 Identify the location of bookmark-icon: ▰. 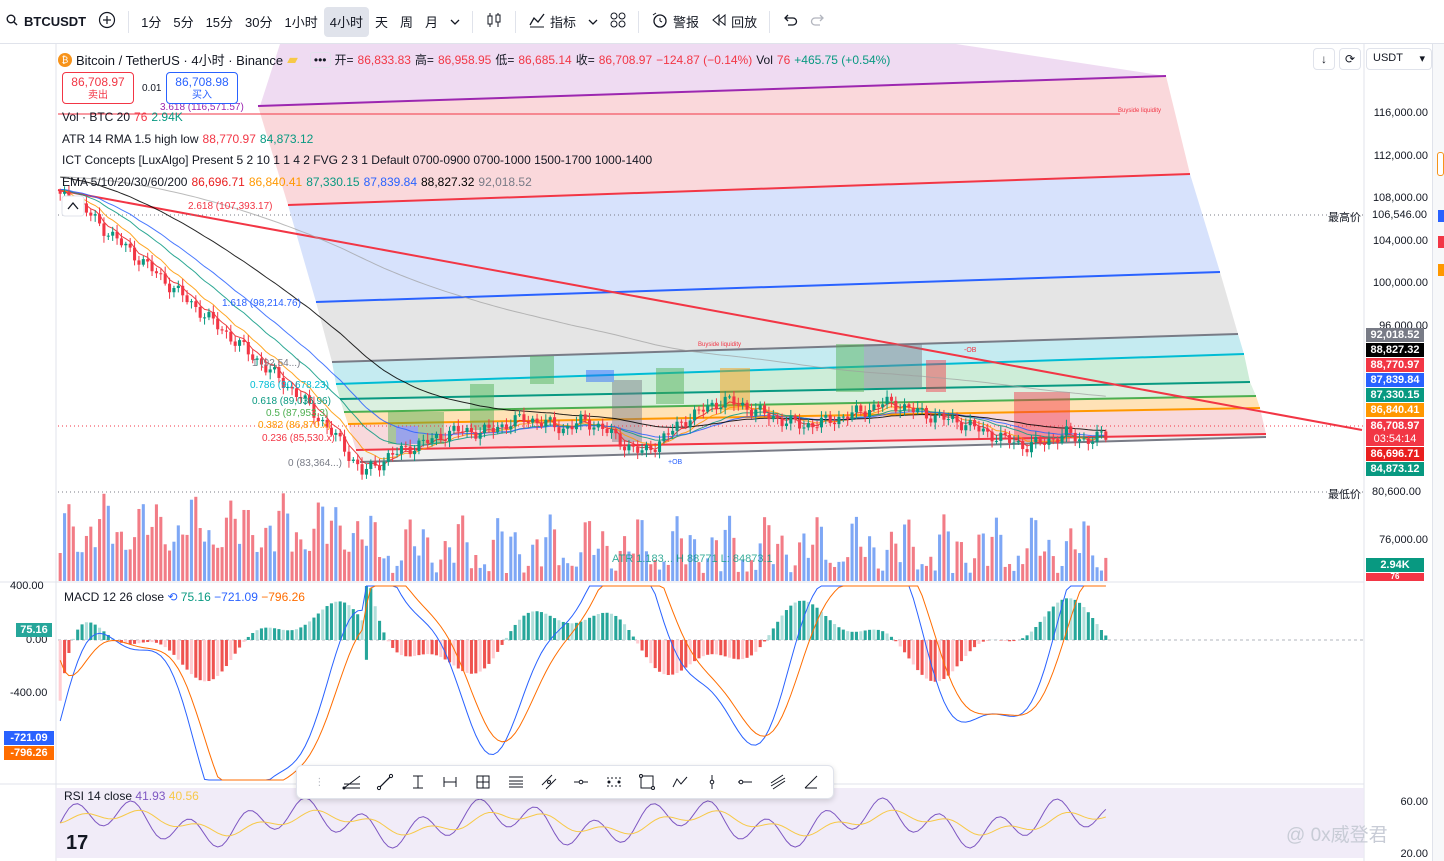
(292, 59).